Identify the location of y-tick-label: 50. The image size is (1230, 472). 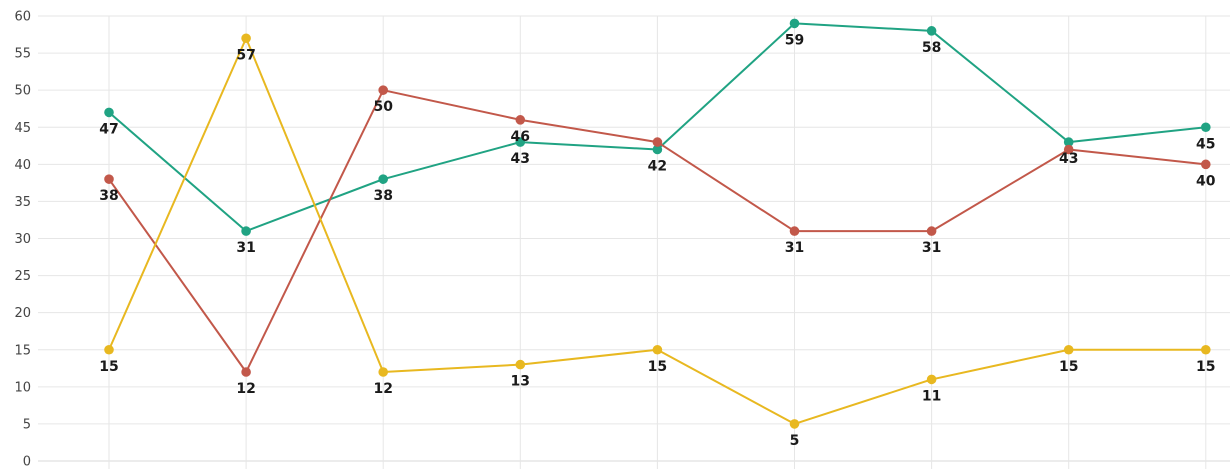
(22, 91).